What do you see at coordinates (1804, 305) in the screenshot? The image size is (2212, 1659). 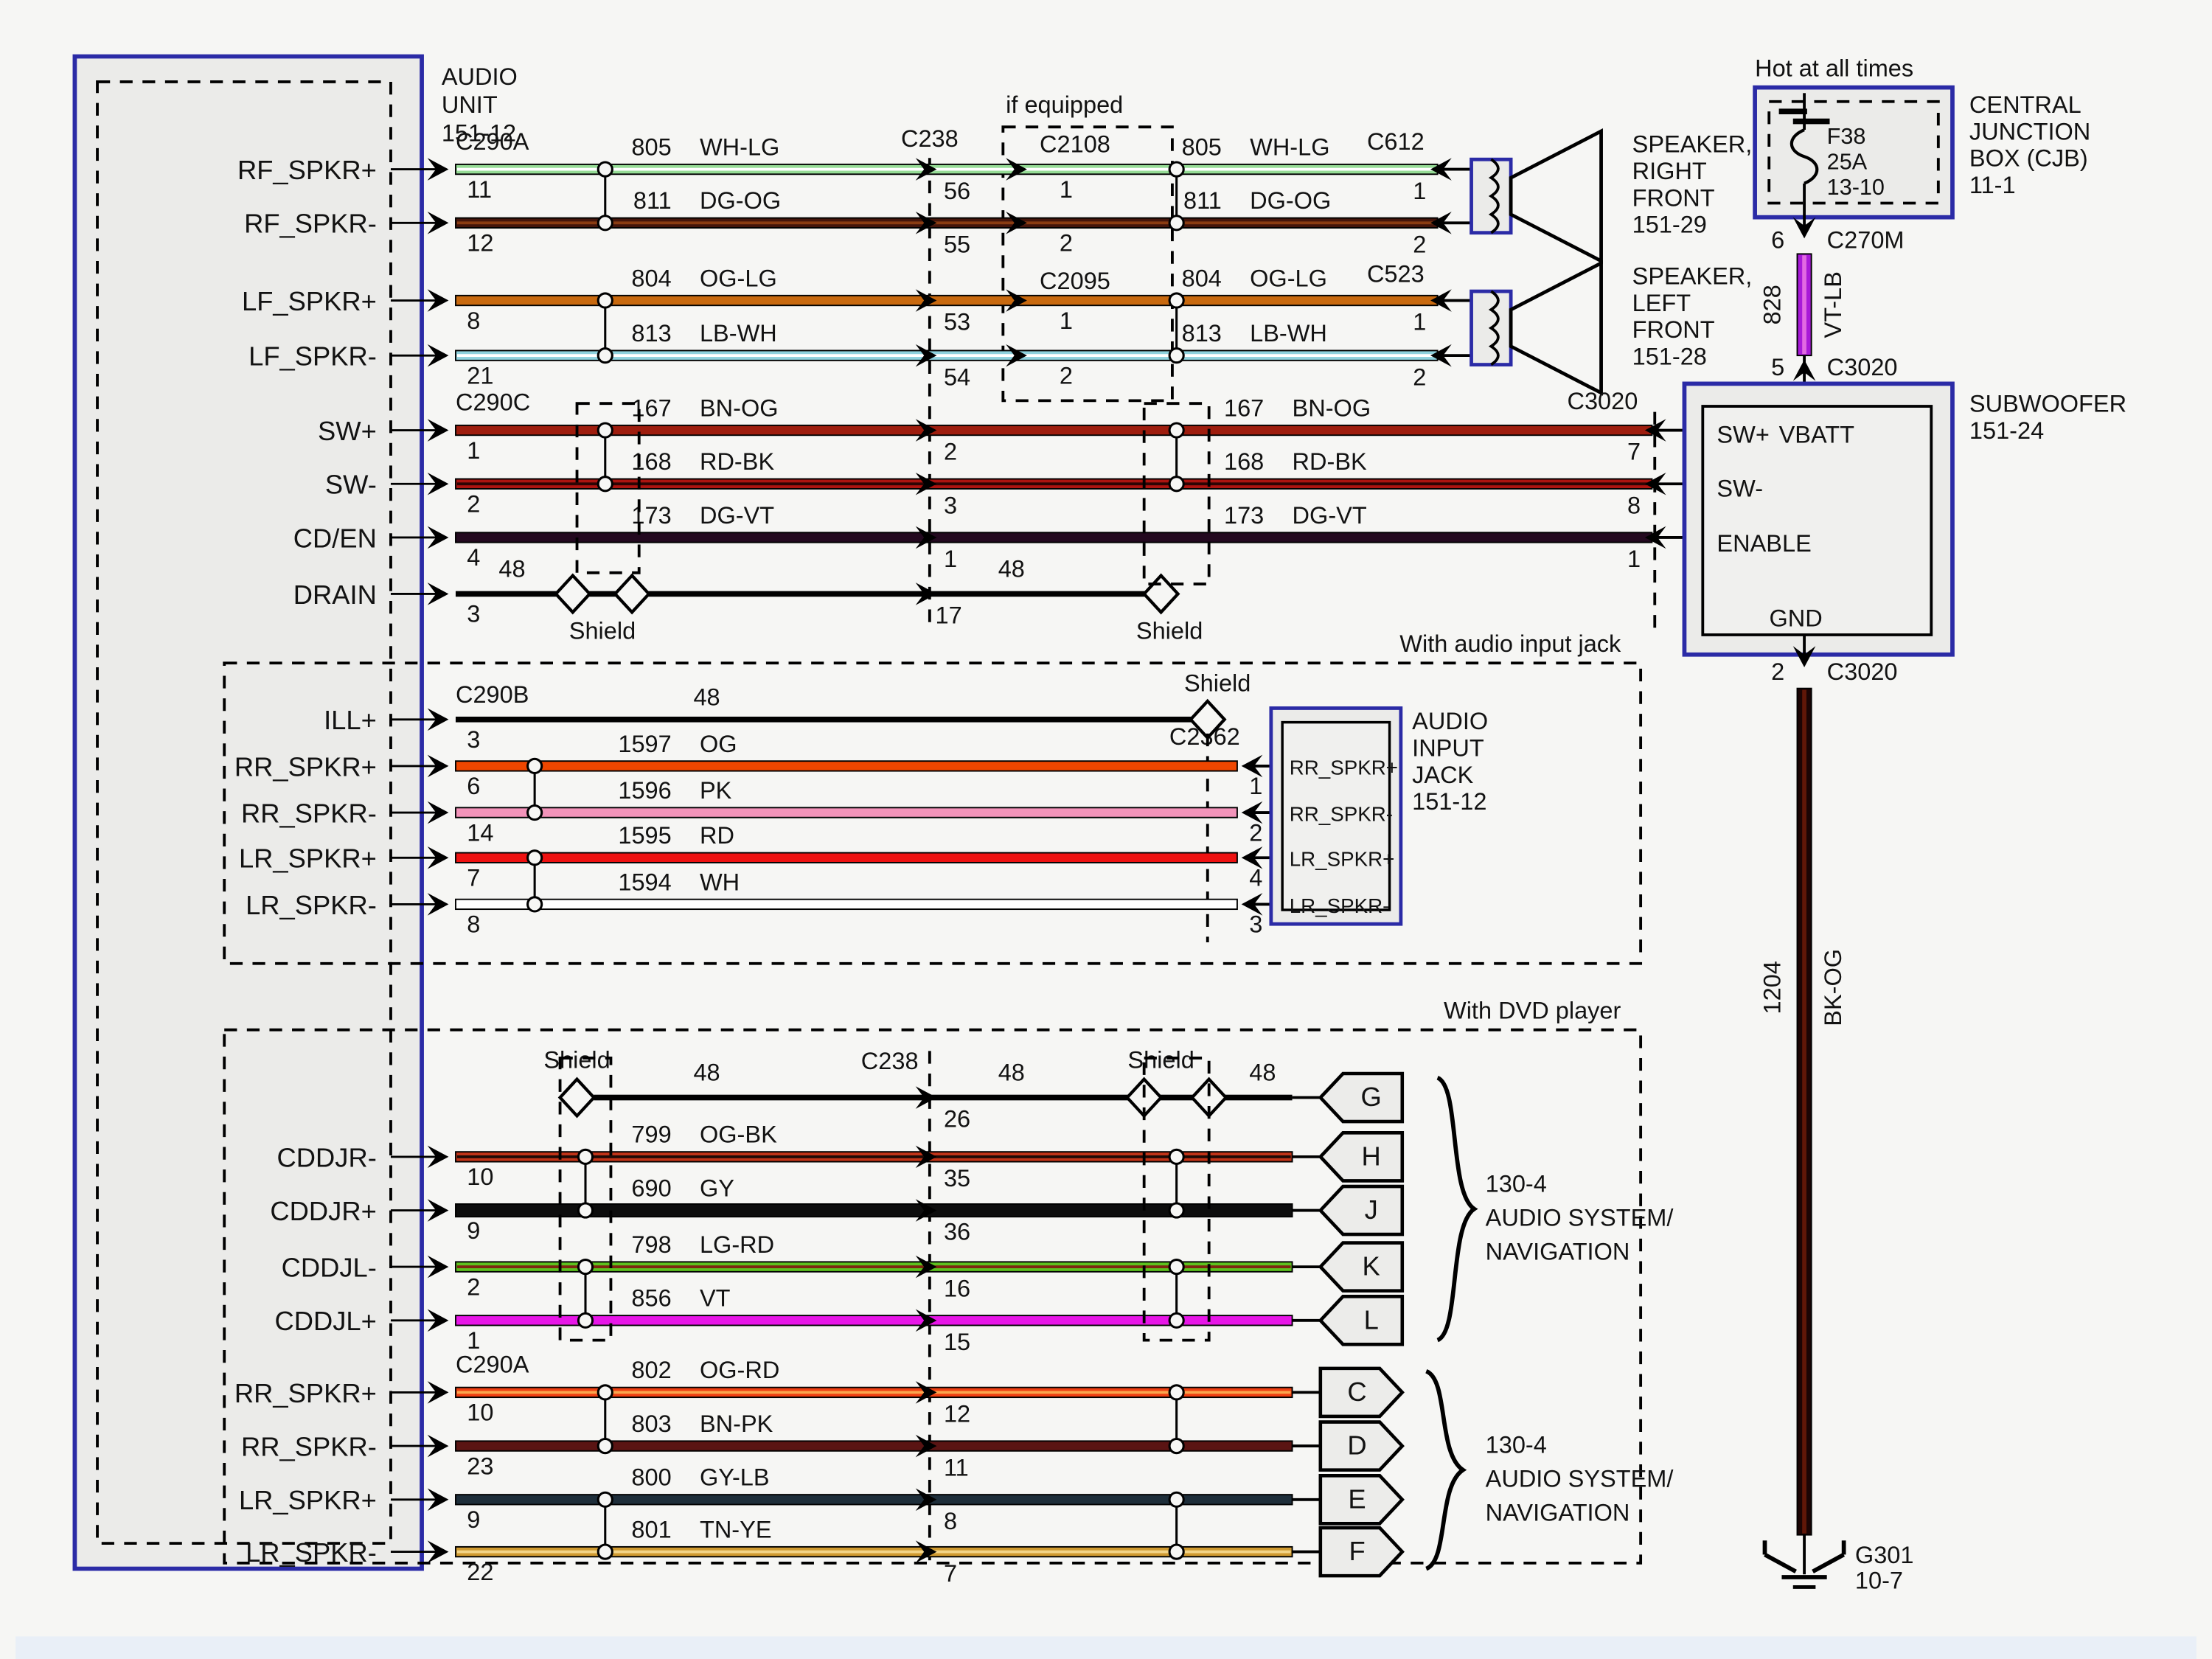 I see `feed-wire-stripe` at bounding box center [1804, 305].